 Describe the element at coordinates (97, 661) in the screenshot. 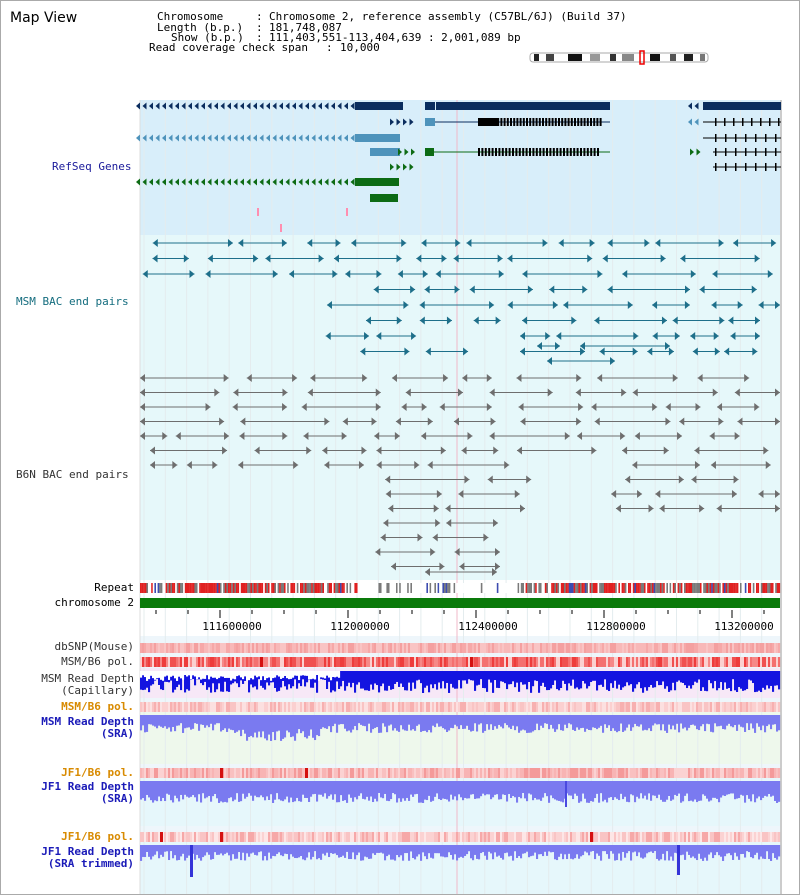

I see `track-label-msm-b6-pol: MSM/B6 pol.` at that location.